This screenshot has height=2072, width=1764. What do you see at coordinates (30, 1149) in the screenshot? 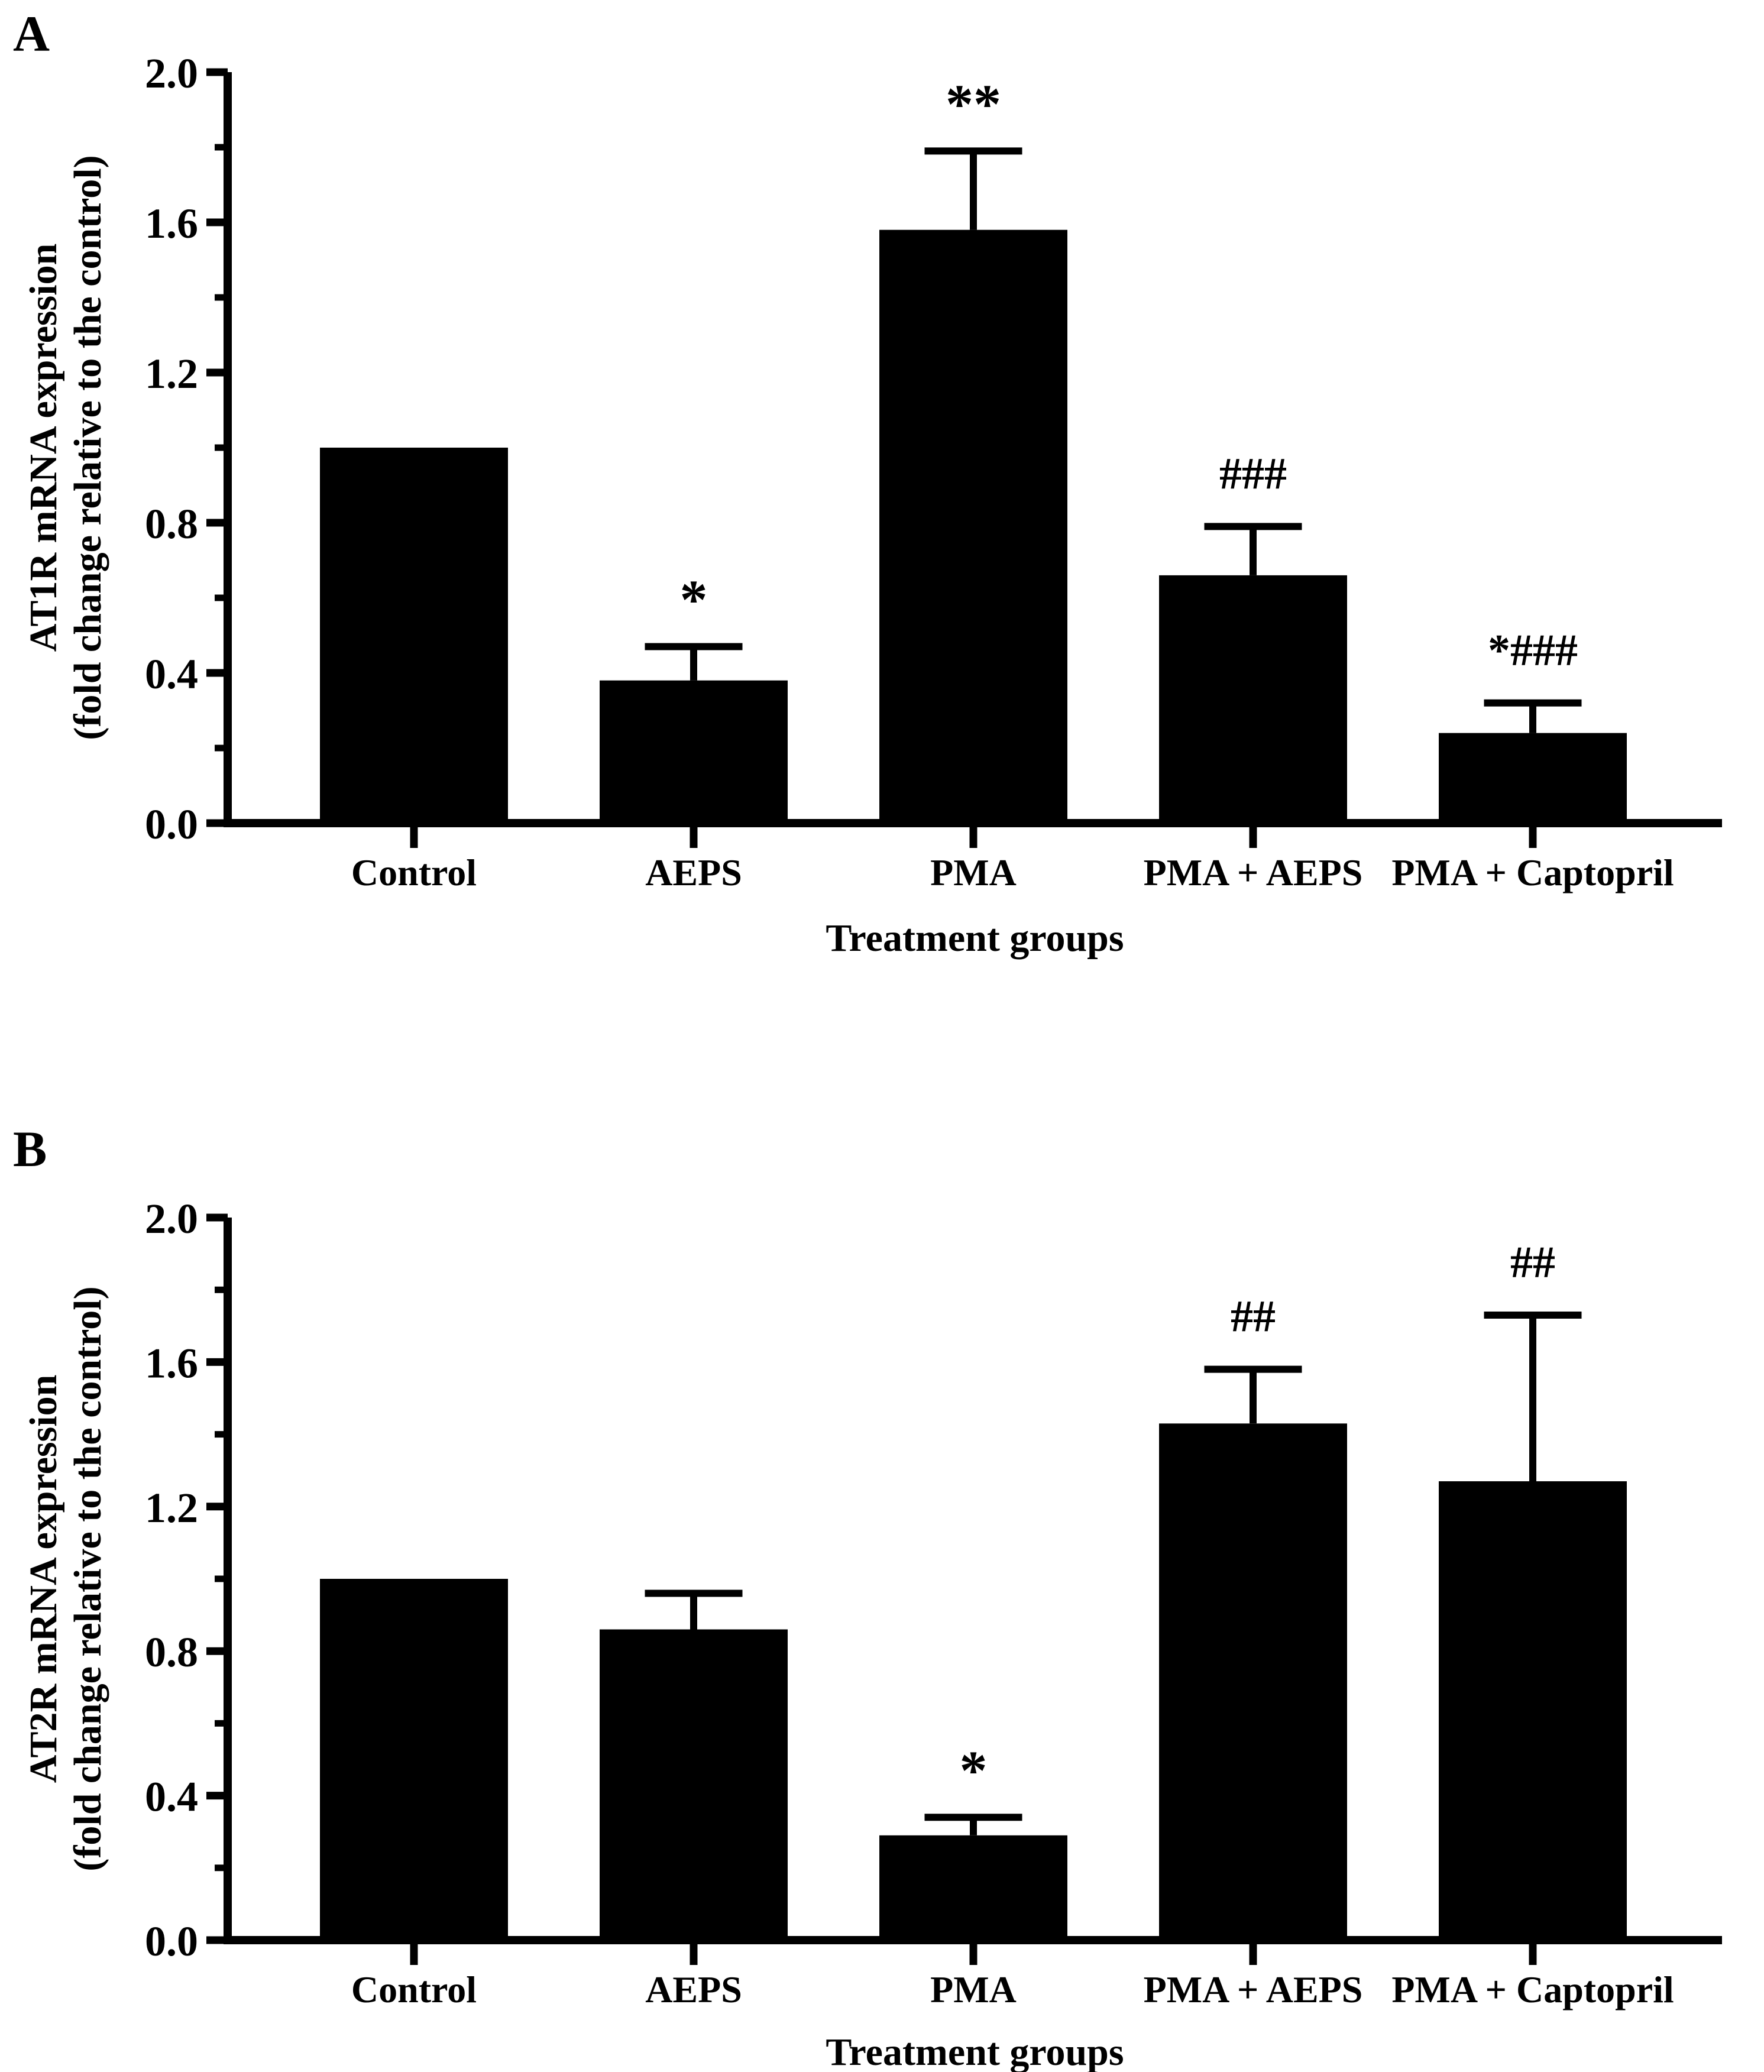
I see `panel-b-label: B` at bounding box center [30, 1149].